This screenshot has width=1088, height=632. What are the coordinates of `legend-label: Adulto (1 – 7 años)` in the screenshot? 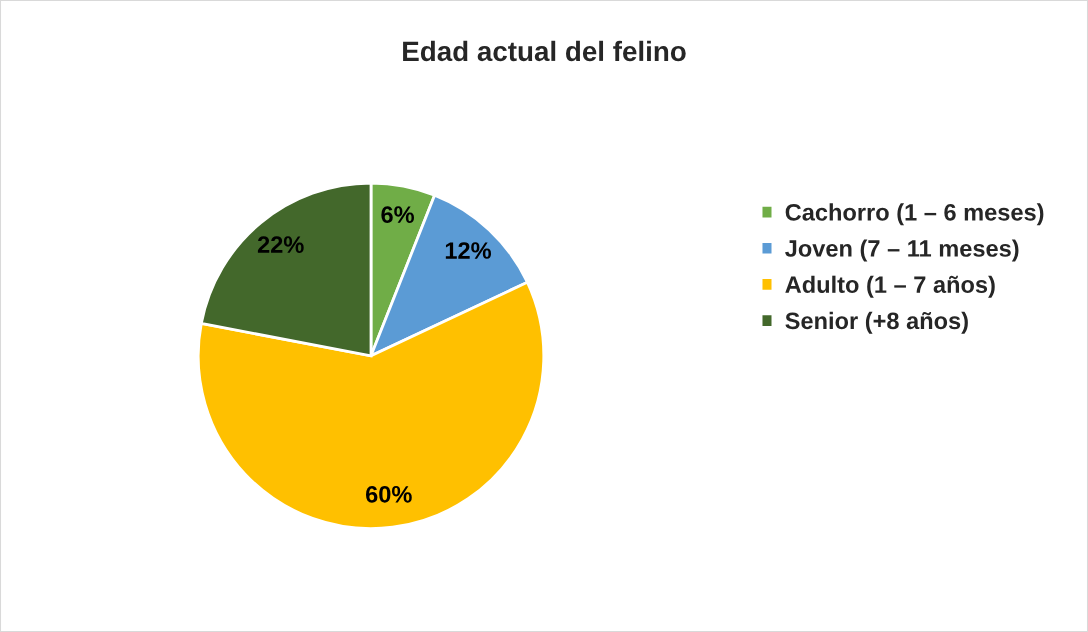 It's located at (890, 286).